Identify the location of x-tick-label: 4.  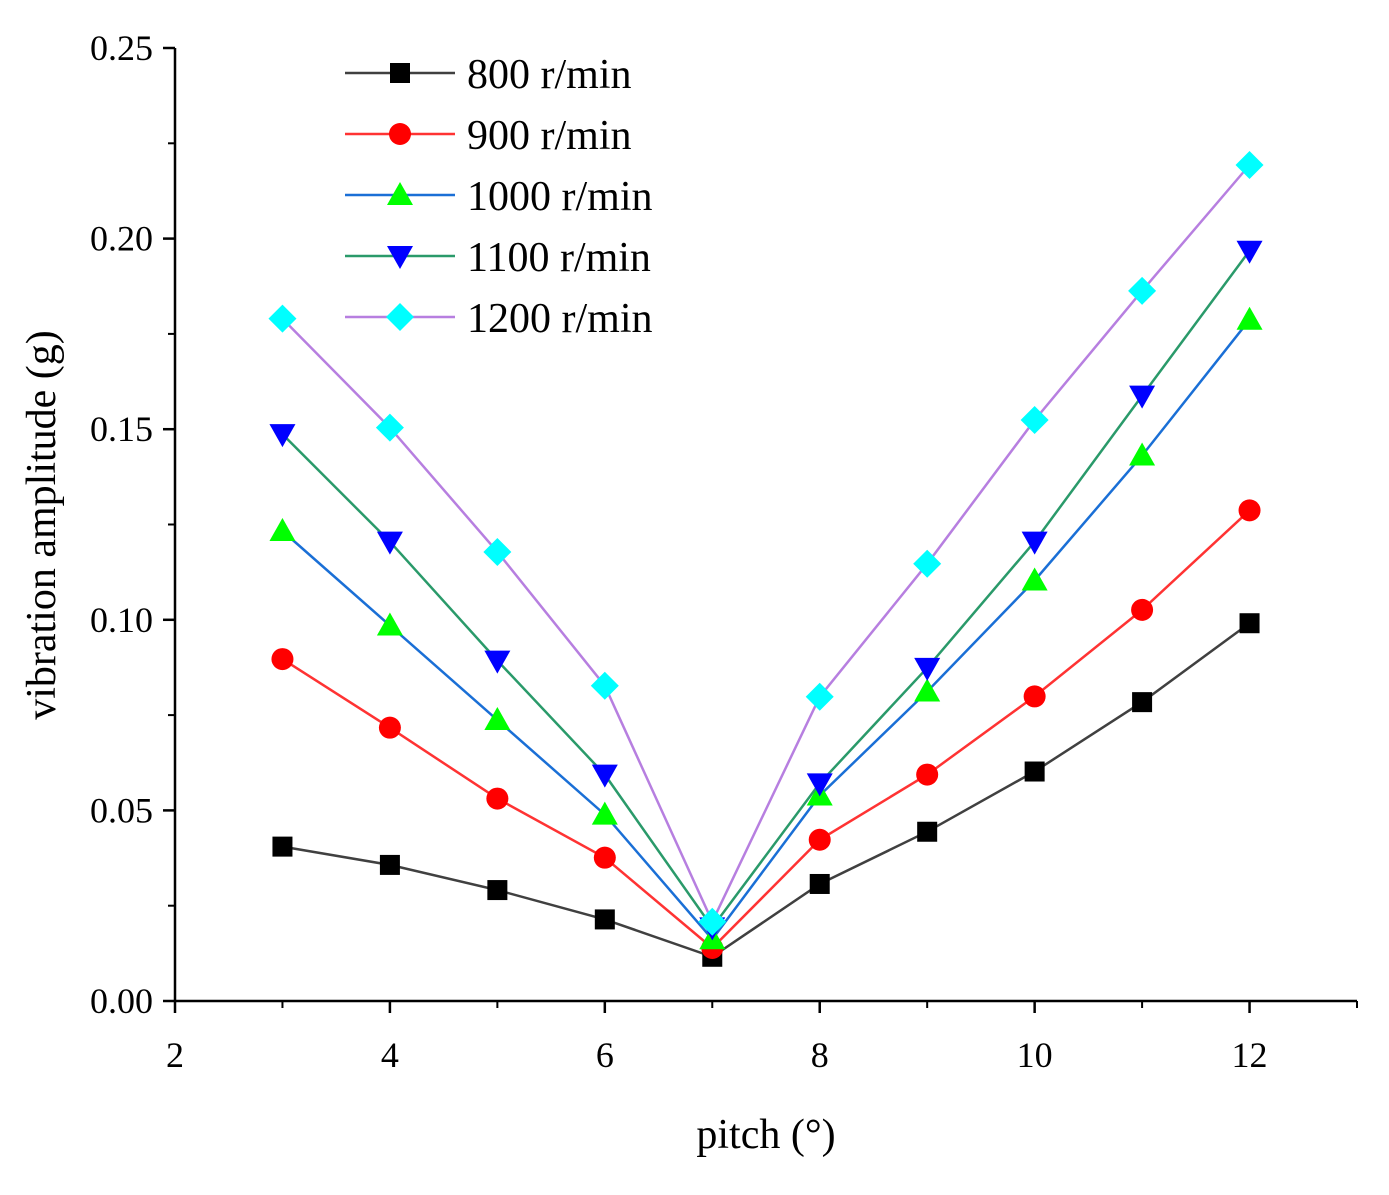
(390, 1055).